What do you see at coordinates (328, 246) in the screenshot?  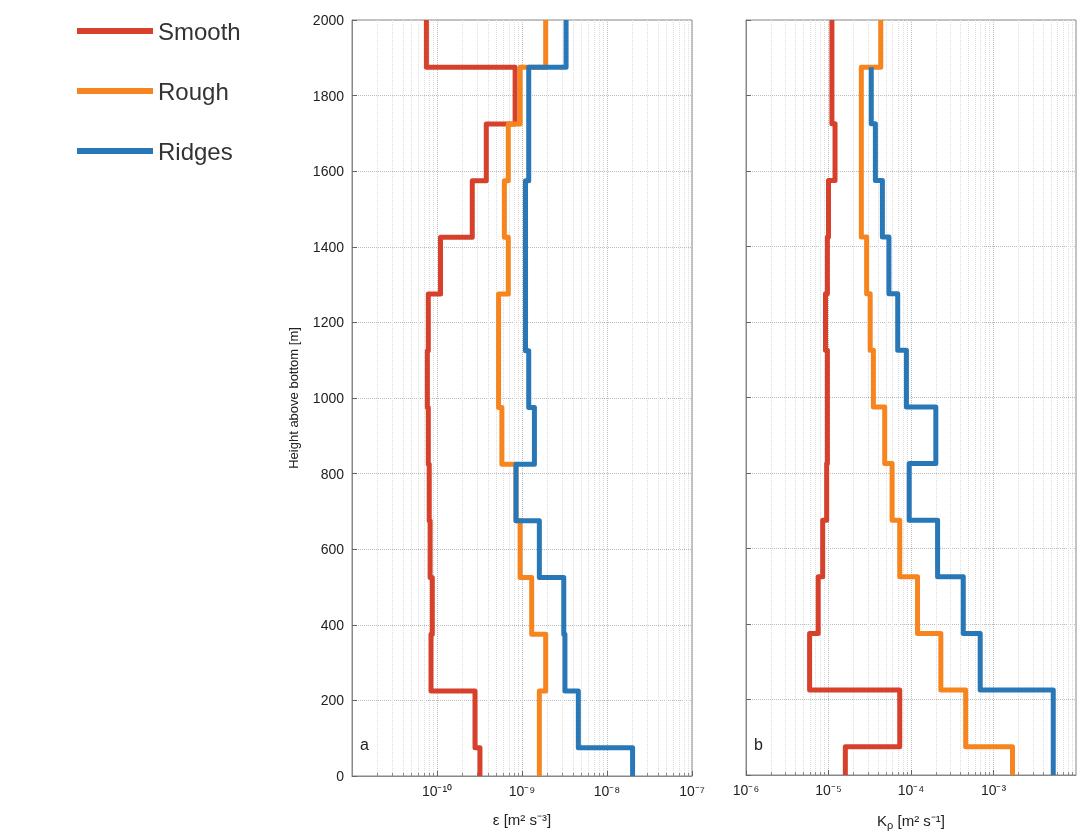 I see `y-tick-label: 1400` at bounding box center [328, 246].